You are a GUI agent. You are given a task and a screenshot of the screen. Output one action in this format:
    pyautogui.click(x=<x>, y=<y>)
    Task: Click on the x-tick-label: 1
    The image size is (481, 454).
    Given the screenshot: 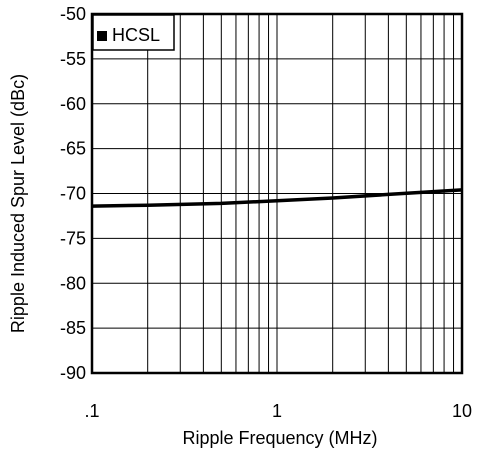 What is the action you would take?
    pyautogui.click(x=277, y=411)
    